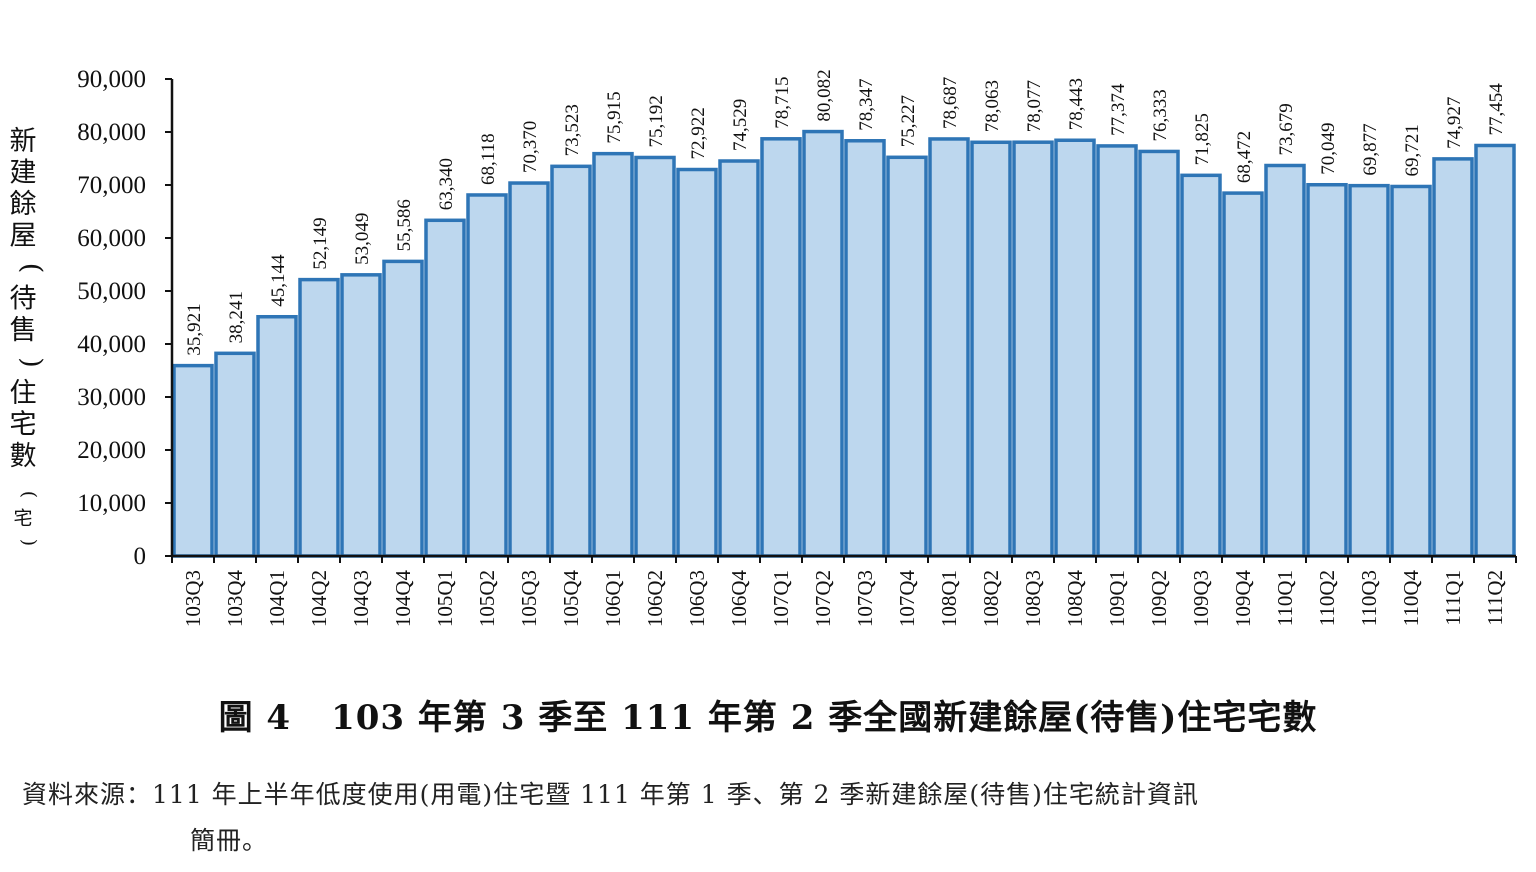 This screenshot has height=872, width=1536. What do you see at coordinates (571, 361) in the screenshot?
I see `bar-105Q4` at bounding box center [571, 361].